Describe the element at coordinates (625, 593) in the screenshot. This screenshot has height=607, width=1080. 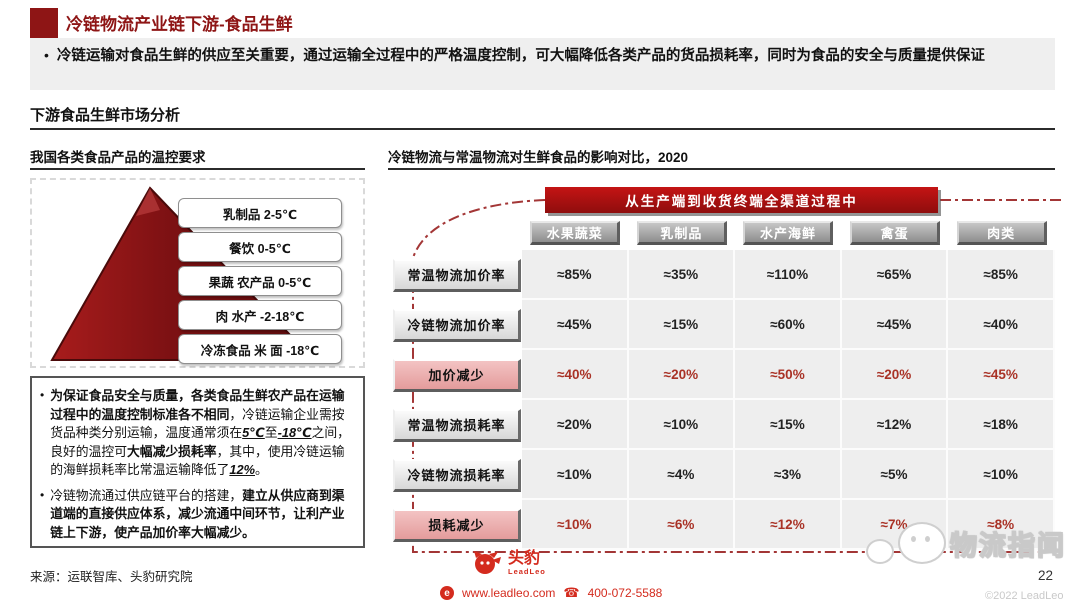
I see `phone-text: 400-072-5588` at that location.